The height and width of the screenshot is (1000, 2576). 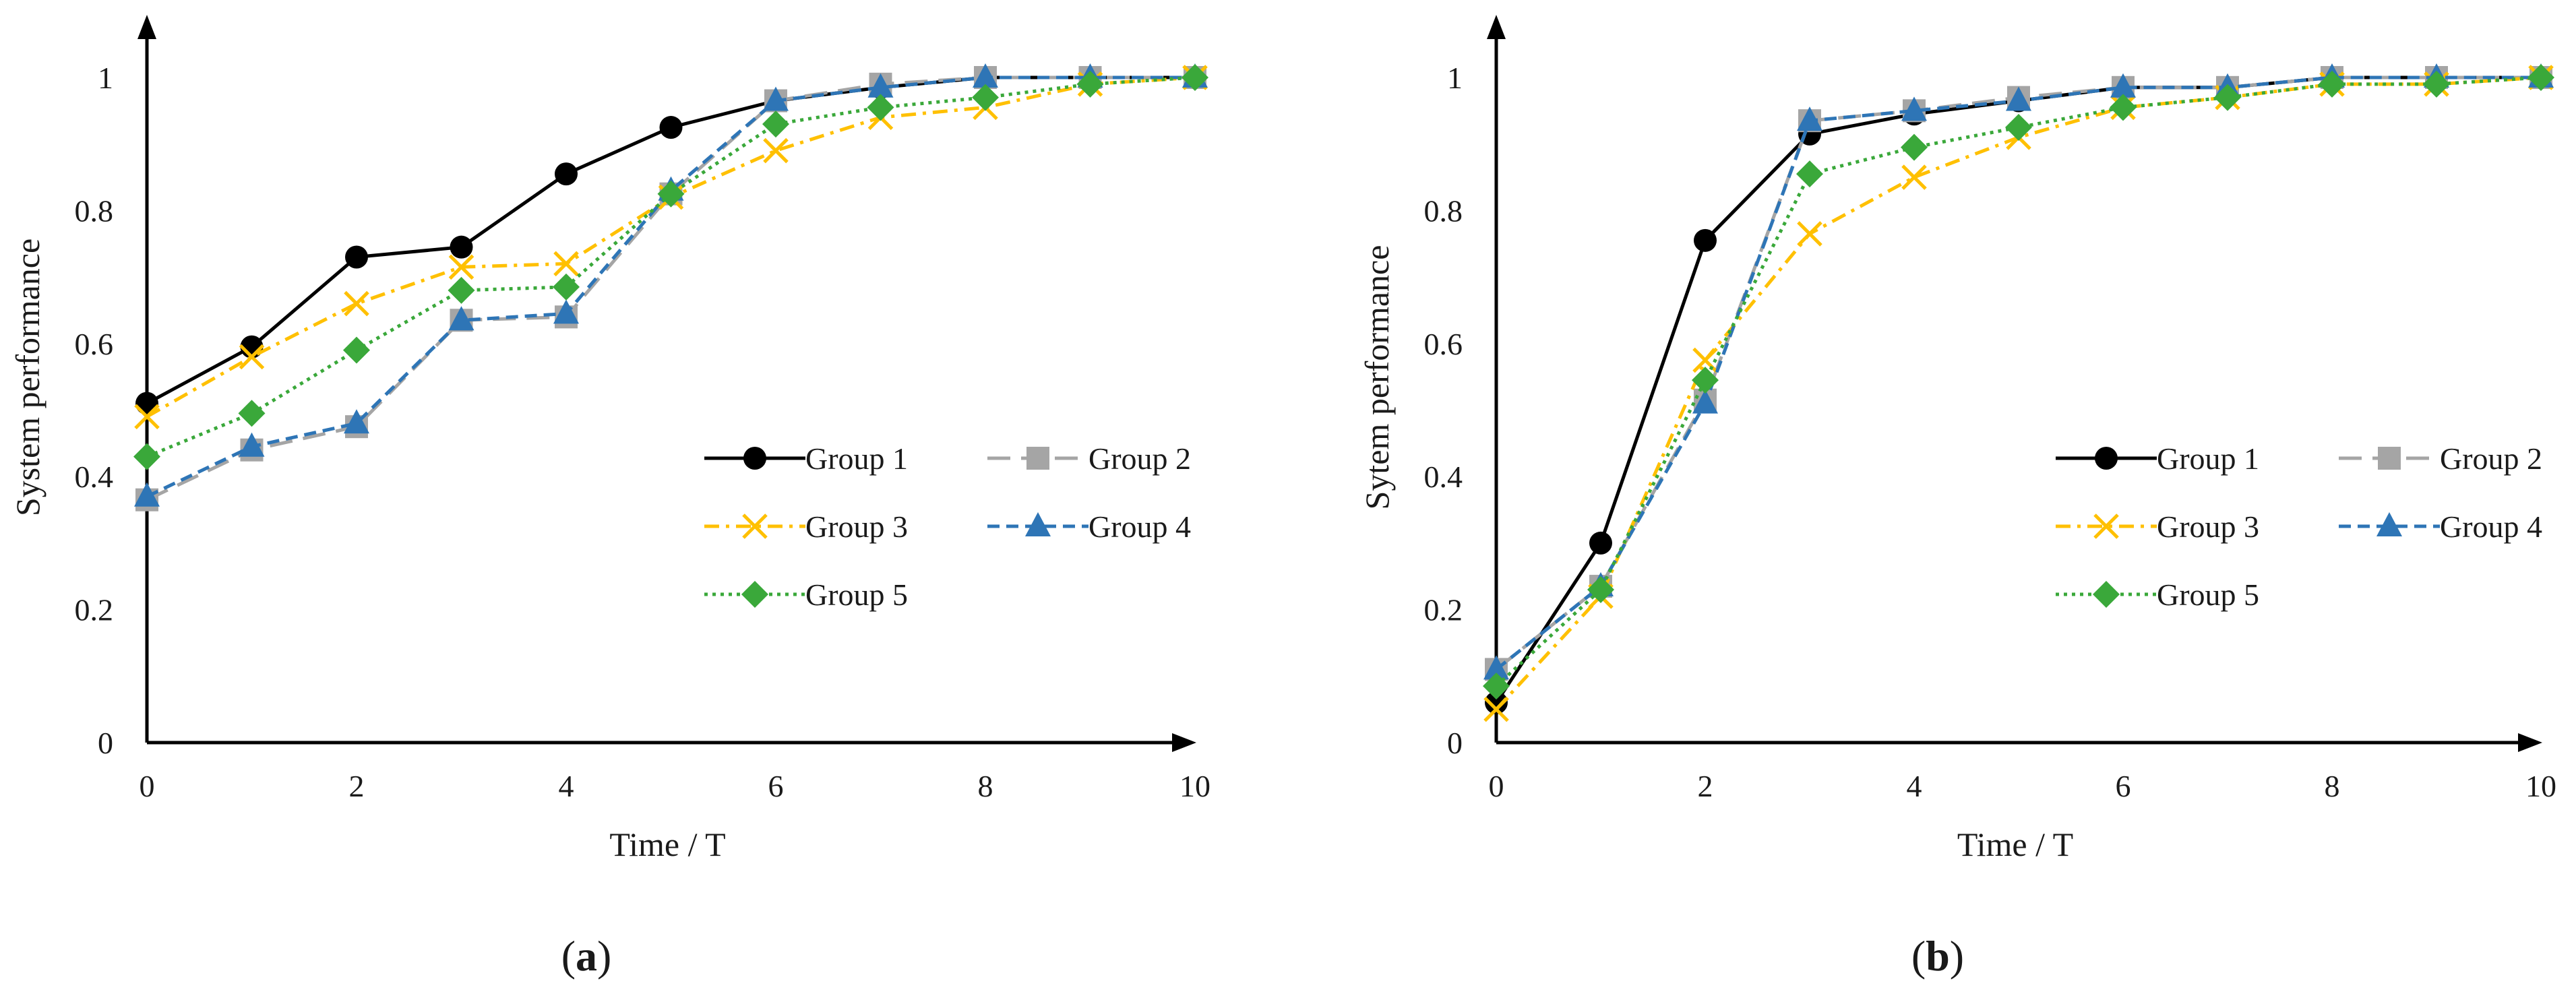 What do you see at coordinates (948, 526) in the screenshot?
I see `legend: Group 1 Group 2 Group 3 Group 4 Group 5` at bounding box center [948, 526].